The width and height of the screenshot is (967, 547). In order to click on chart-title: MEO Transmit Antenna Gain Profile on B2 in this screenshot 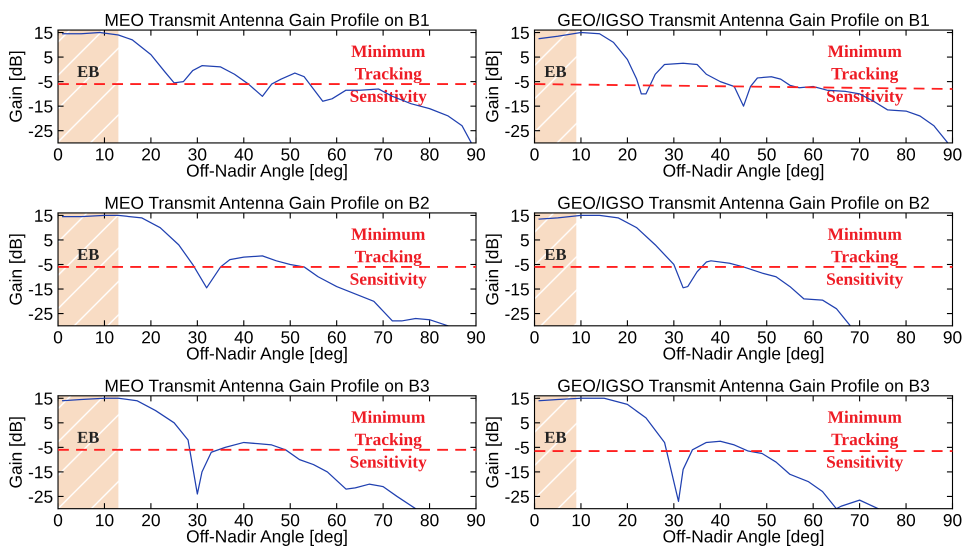, I will do `click(267, 202)`.